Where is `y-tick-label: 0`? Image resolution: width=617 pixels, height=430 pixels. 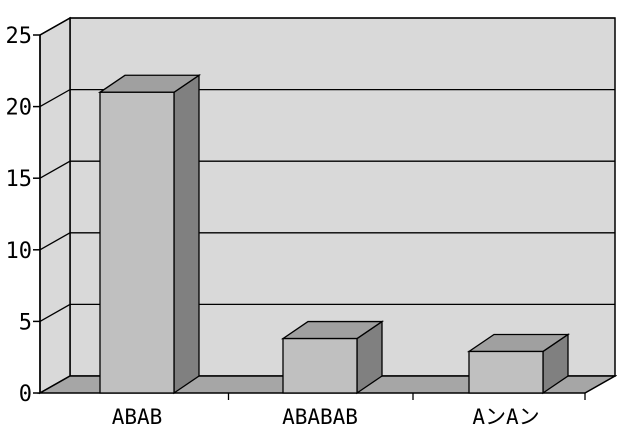
y-tick-label: 0 is located at coordinates (25, 394).